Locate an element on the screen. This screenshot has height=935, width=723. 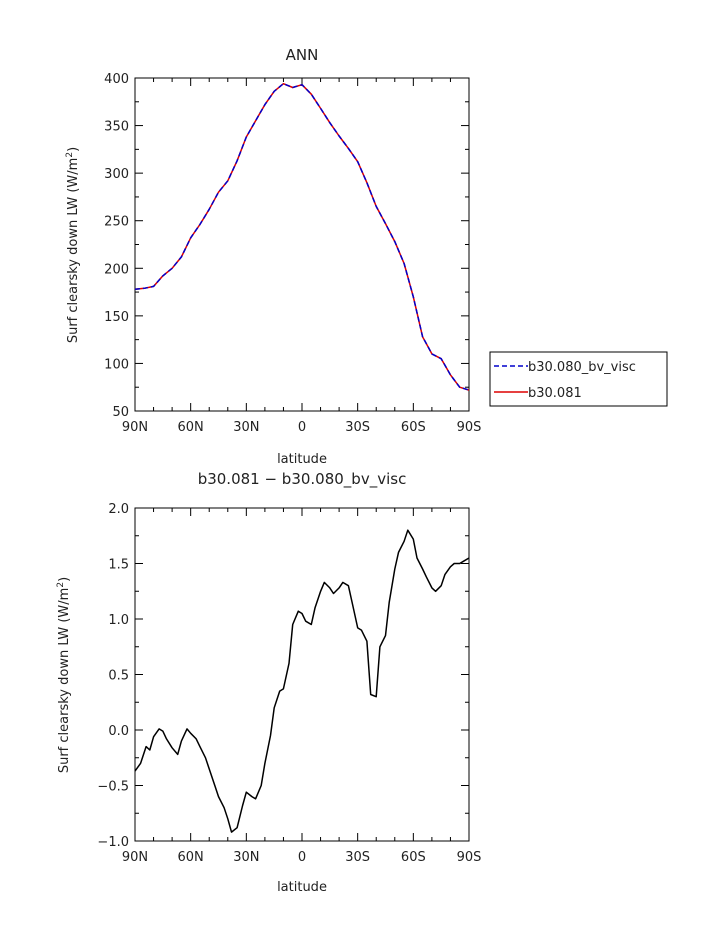
bottom-y-tick-label-0: −1.0 is located at coordinates (113, 842).